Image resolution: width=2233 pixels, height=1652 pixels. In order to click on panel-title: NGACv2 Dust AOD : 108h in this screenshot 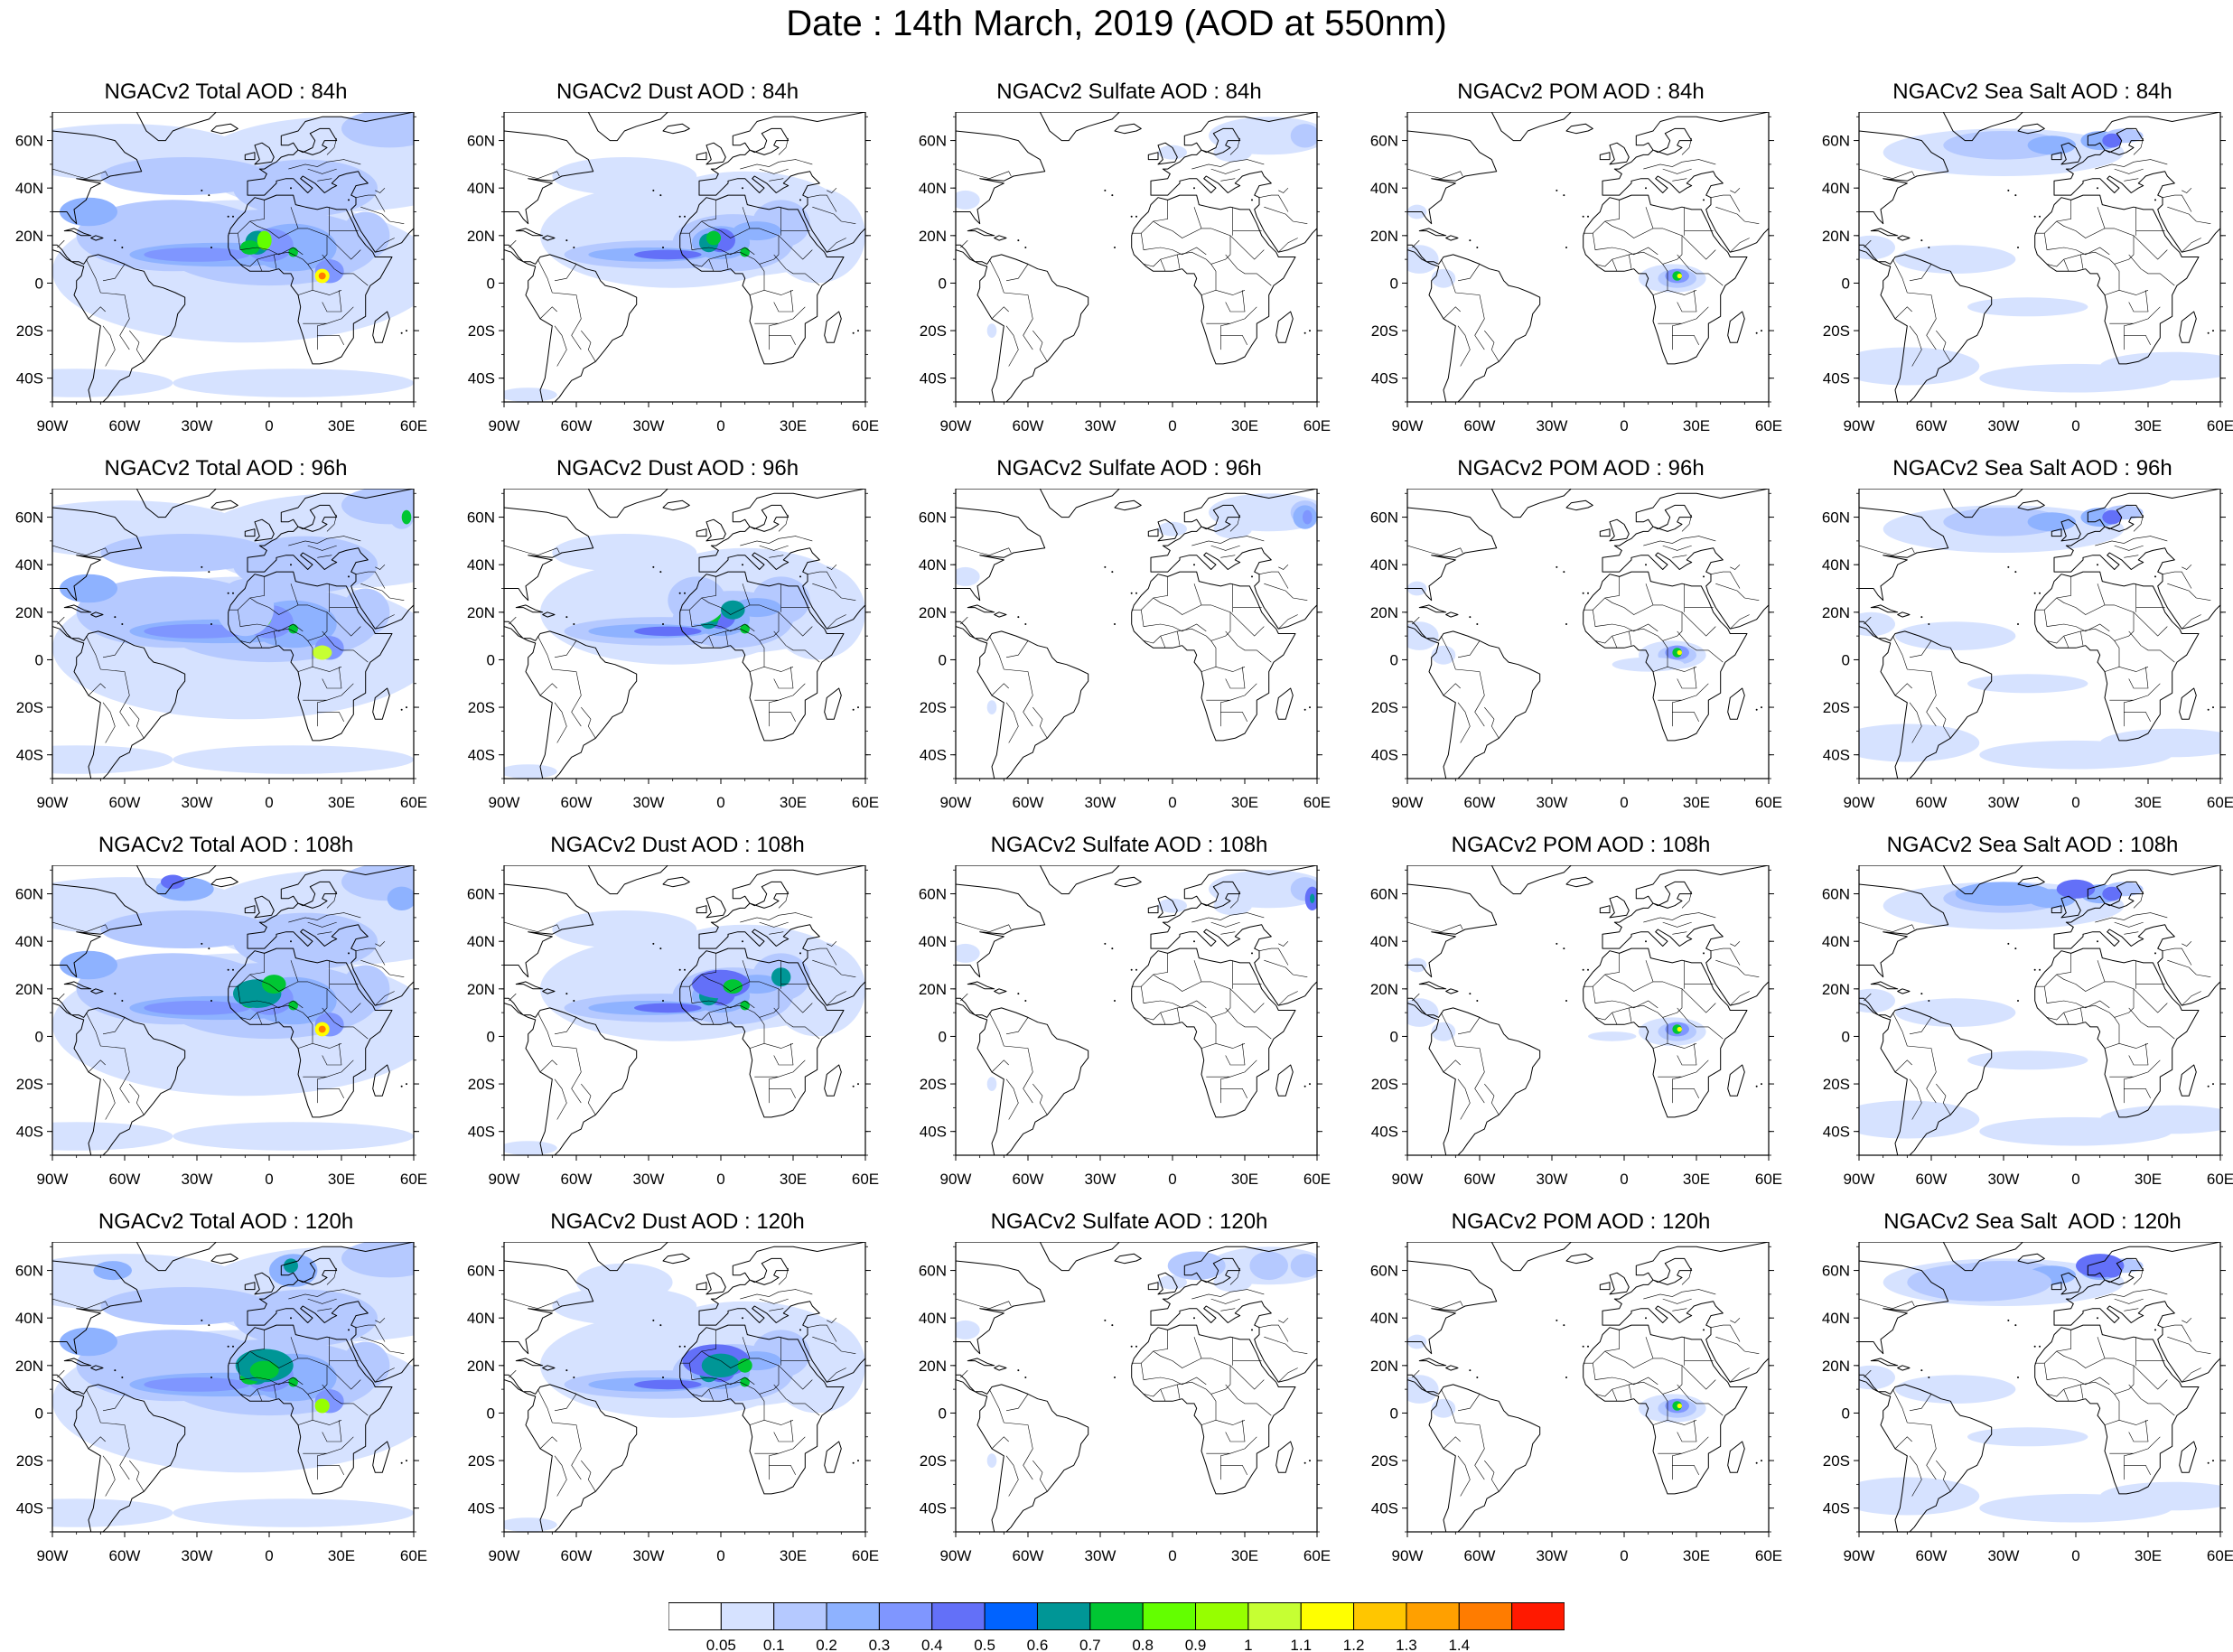, I will do `click(677, 845)`.